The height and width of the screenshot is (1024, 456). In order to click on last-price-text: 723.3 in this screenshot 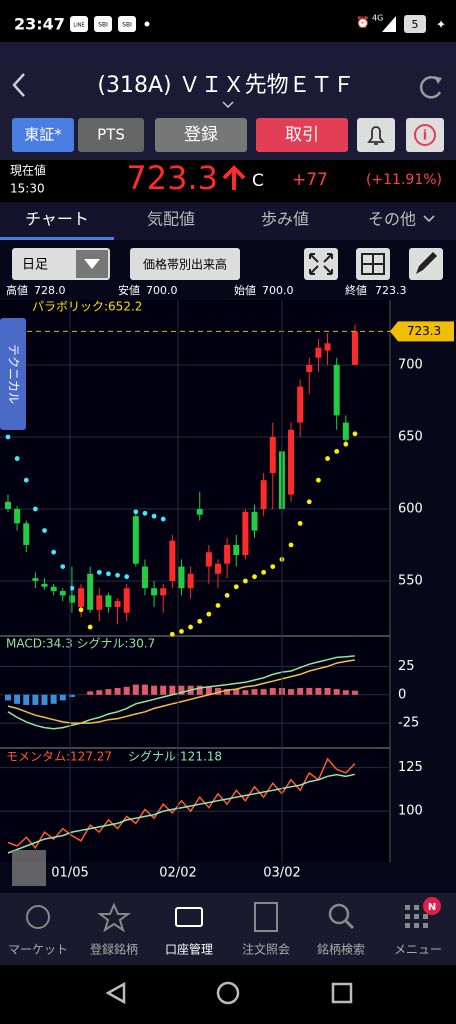, I will do `click(424, 331)`.